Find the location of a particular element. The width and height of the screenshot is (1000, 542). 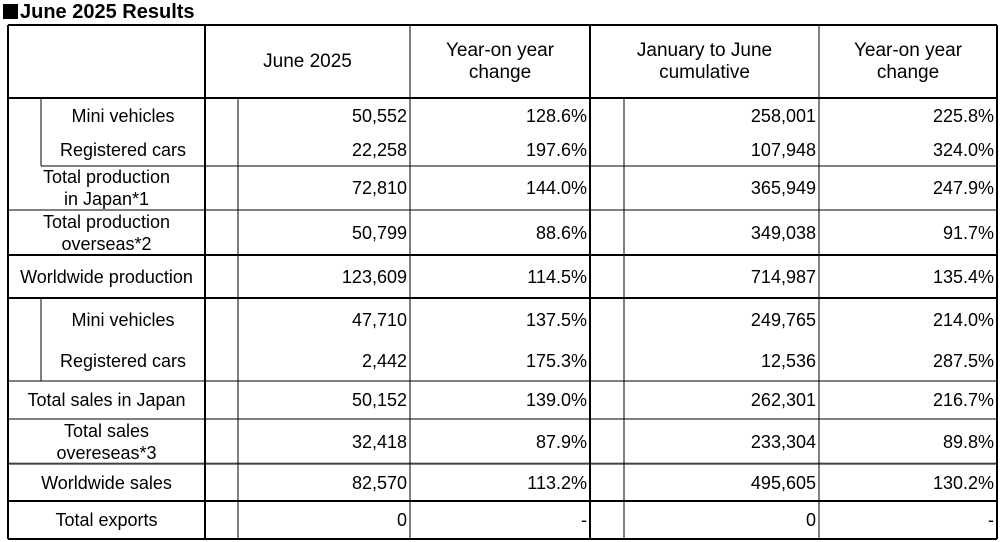

cell-june-yoy-text: 87.9% is located at coordinates (561, 441).